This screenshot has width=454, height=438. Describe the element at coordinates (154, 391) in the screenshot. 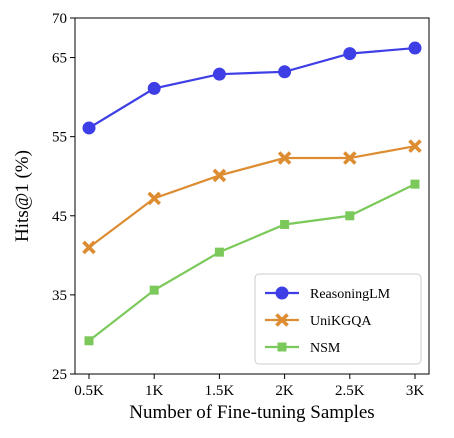

I see `x-tick-label: 1K` at that location.